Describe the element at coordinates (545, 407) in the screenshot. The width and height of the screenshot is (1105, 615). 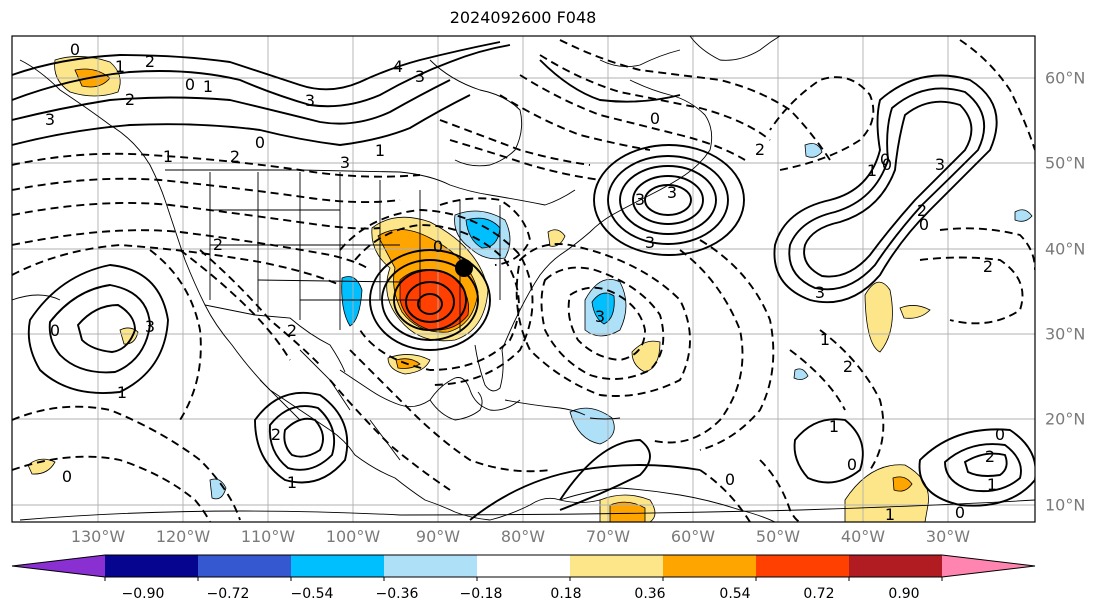
I see `coast-cuba` at that location.